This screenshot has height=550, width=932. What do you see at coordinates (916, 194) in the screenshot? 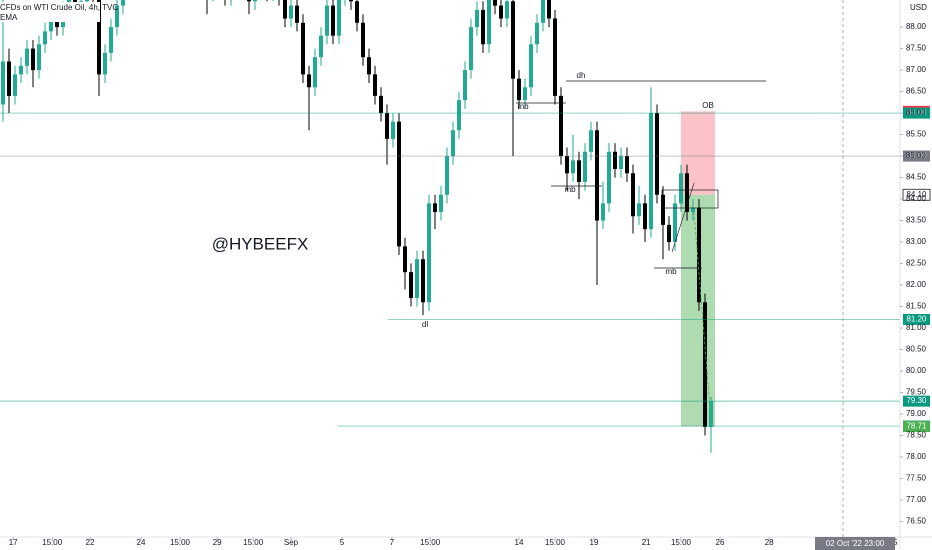
I see `level-label: 84.10` at bounding box center [916, 194].